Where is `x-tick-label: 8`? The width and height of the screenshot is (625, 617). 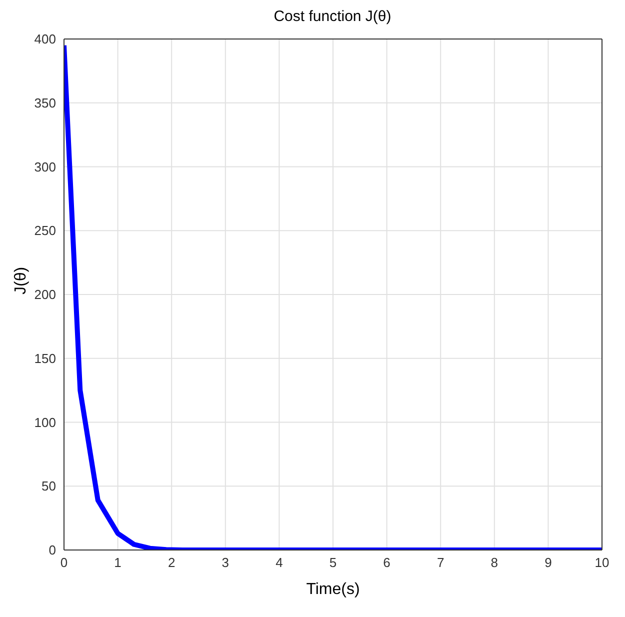 x-tick-label: 8 is located at coordinates (494, 562).